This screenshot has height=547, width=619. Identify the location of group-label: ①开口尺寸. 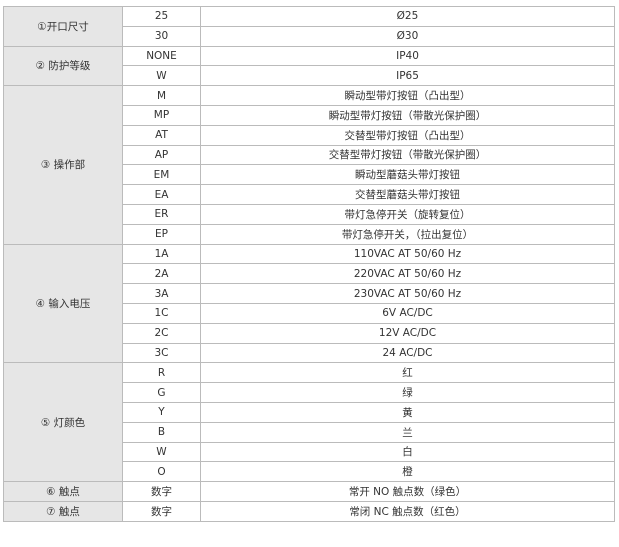
(63, 26).